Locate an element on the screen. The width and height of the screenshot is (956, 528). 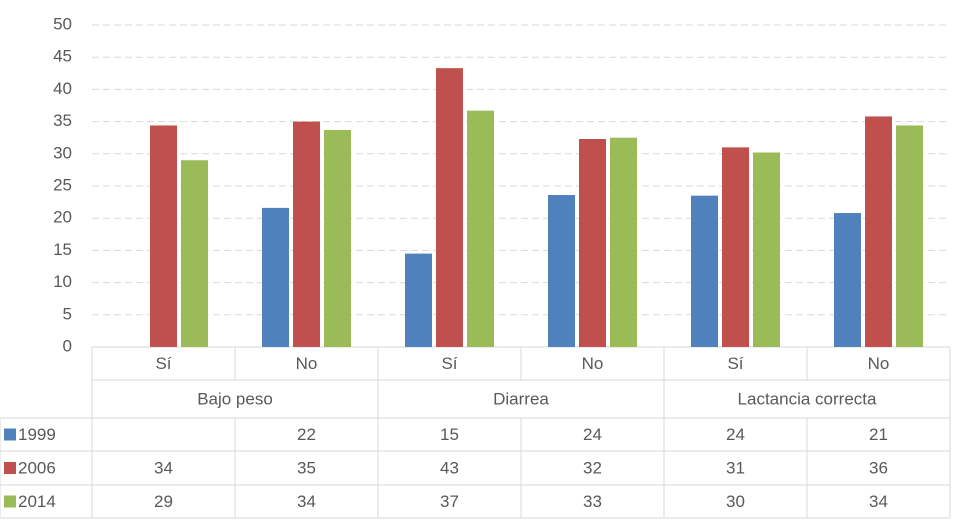
y-tick-label: 5 is located at coordinates (67, 313).